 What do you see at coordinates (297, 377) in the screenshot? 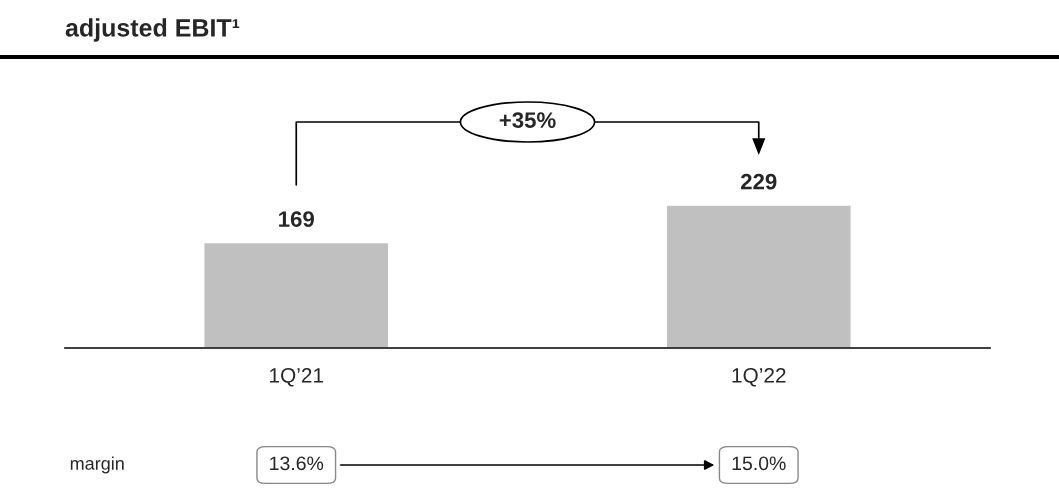
I see `x-tick-label: 1Q’21` at bounding box center [297, 377].